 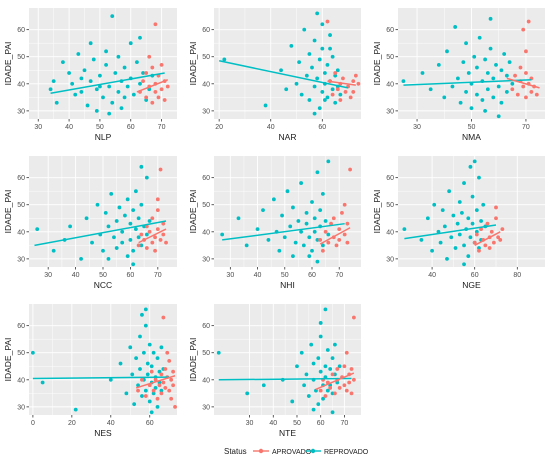 I want to click on x-axis-title: NHI, so click(x=287, y=285).